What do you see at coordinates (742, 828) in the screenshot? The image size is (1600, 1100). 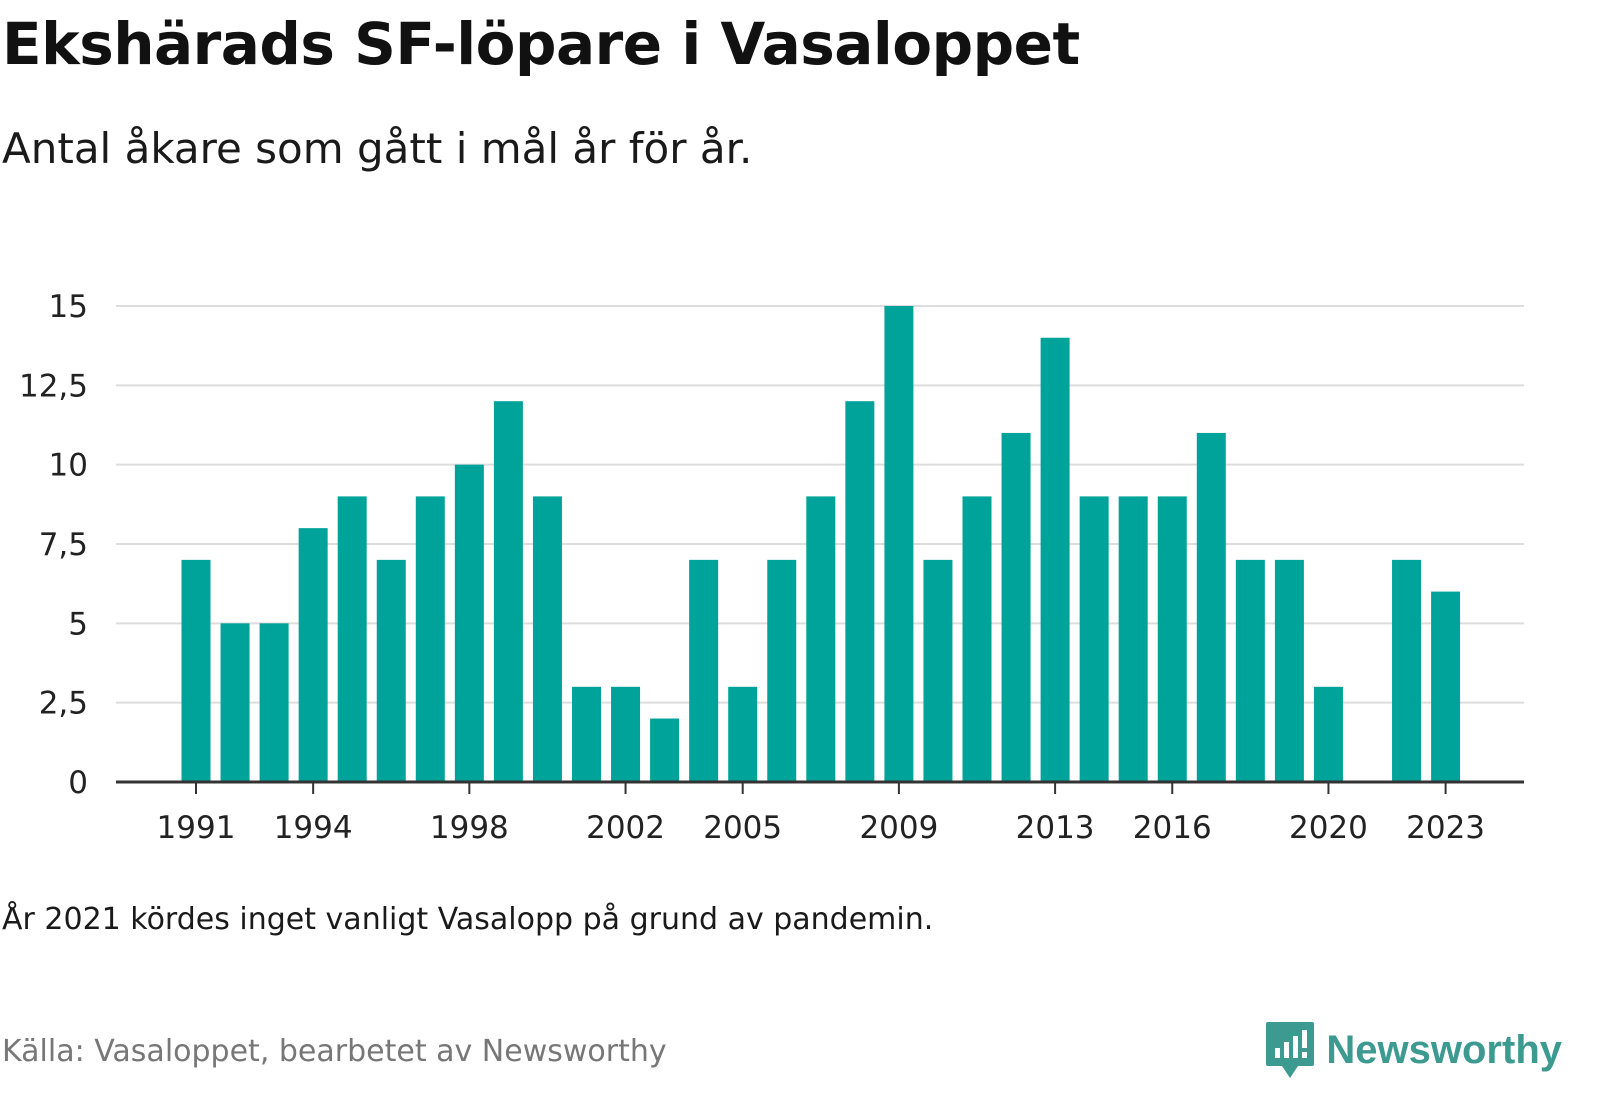 I see `x-tick-label: 2005` at bounding box center [742, 828].